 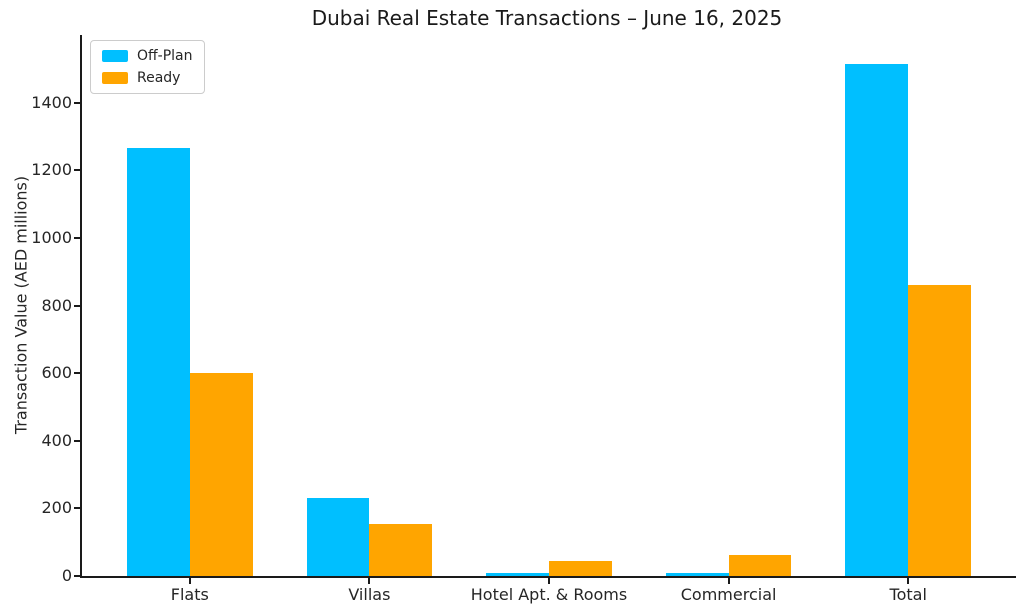 I want to click on legend-label-ready: Ready, so click(x=159, y=78).